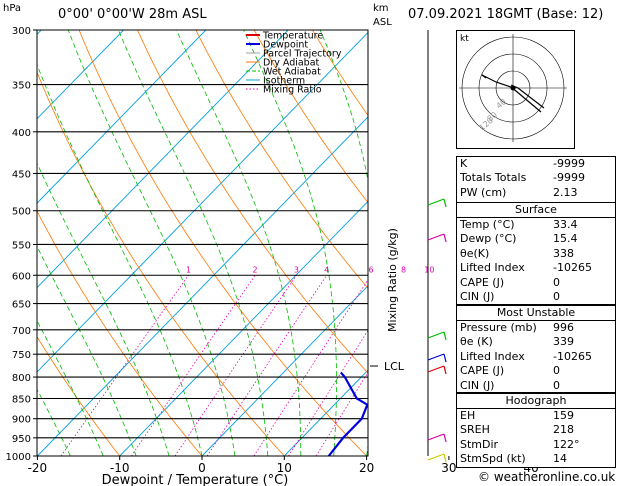 Image resolution: width=629 pixels, height=486 pixels. Describe the element at coordinates (21, 245) in the screenshot. I see `y-tick-label: 550` at that location.